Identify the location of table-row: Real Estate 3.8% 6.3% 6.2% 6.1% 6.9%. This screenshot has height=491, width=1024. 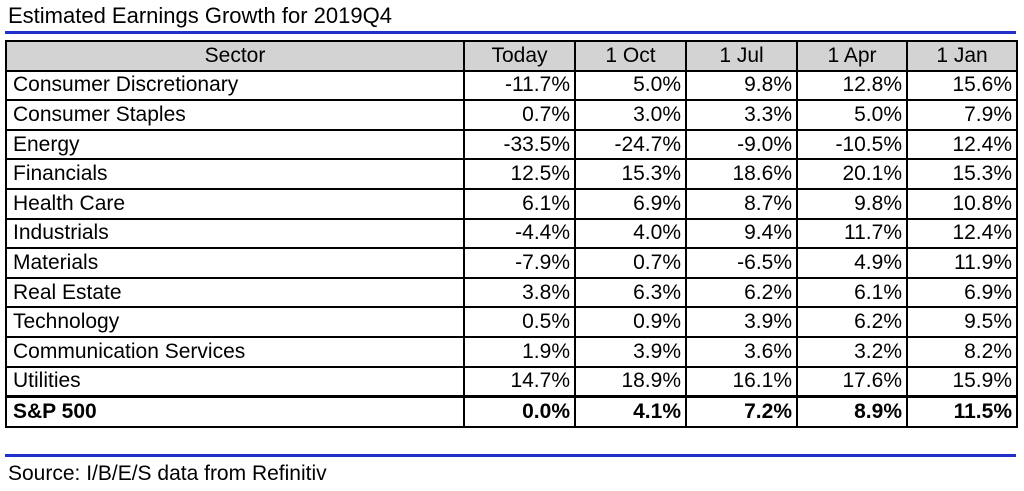
(511, 292).